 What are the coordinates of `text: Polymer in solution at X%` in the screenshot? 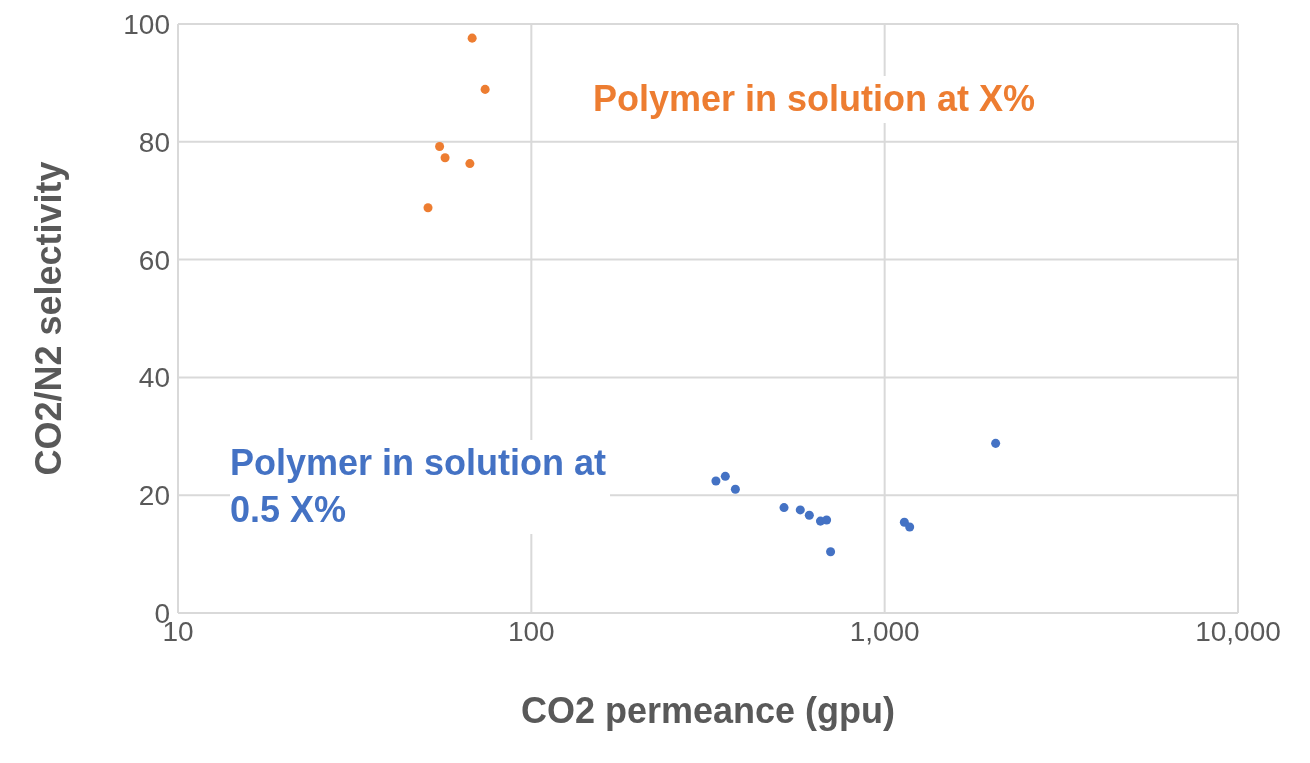 It's located at (814, 99).